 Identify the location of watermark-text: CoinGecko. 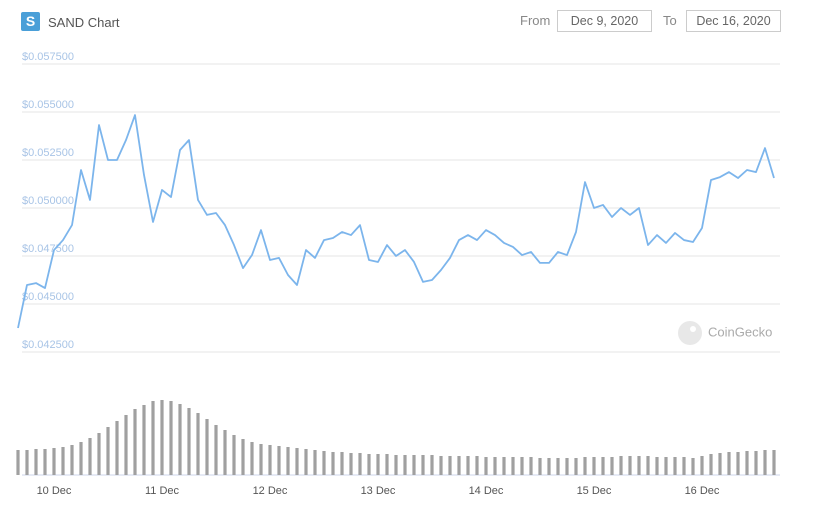
(740, 331).